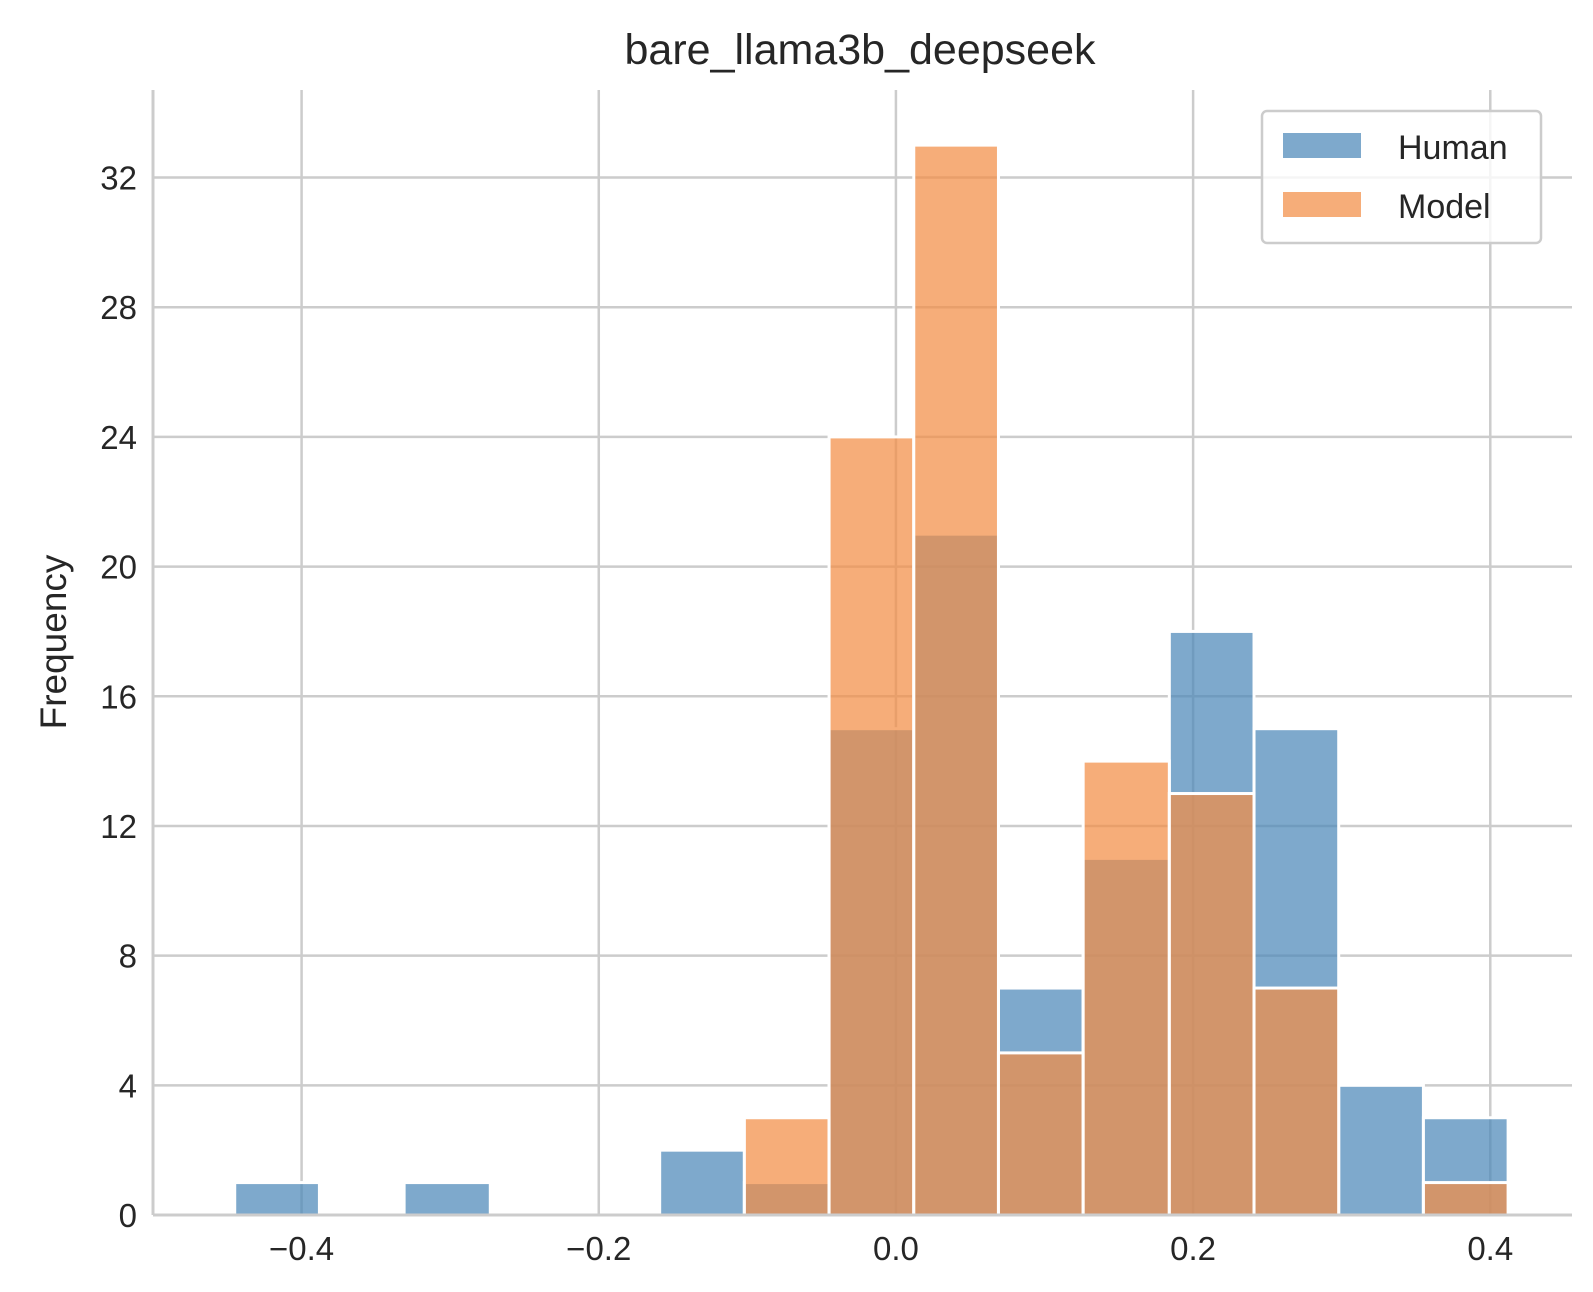 The height and width of the screenshot is (1292, 1593). I want to click on legend-swatch-human, so click(1322, 145).